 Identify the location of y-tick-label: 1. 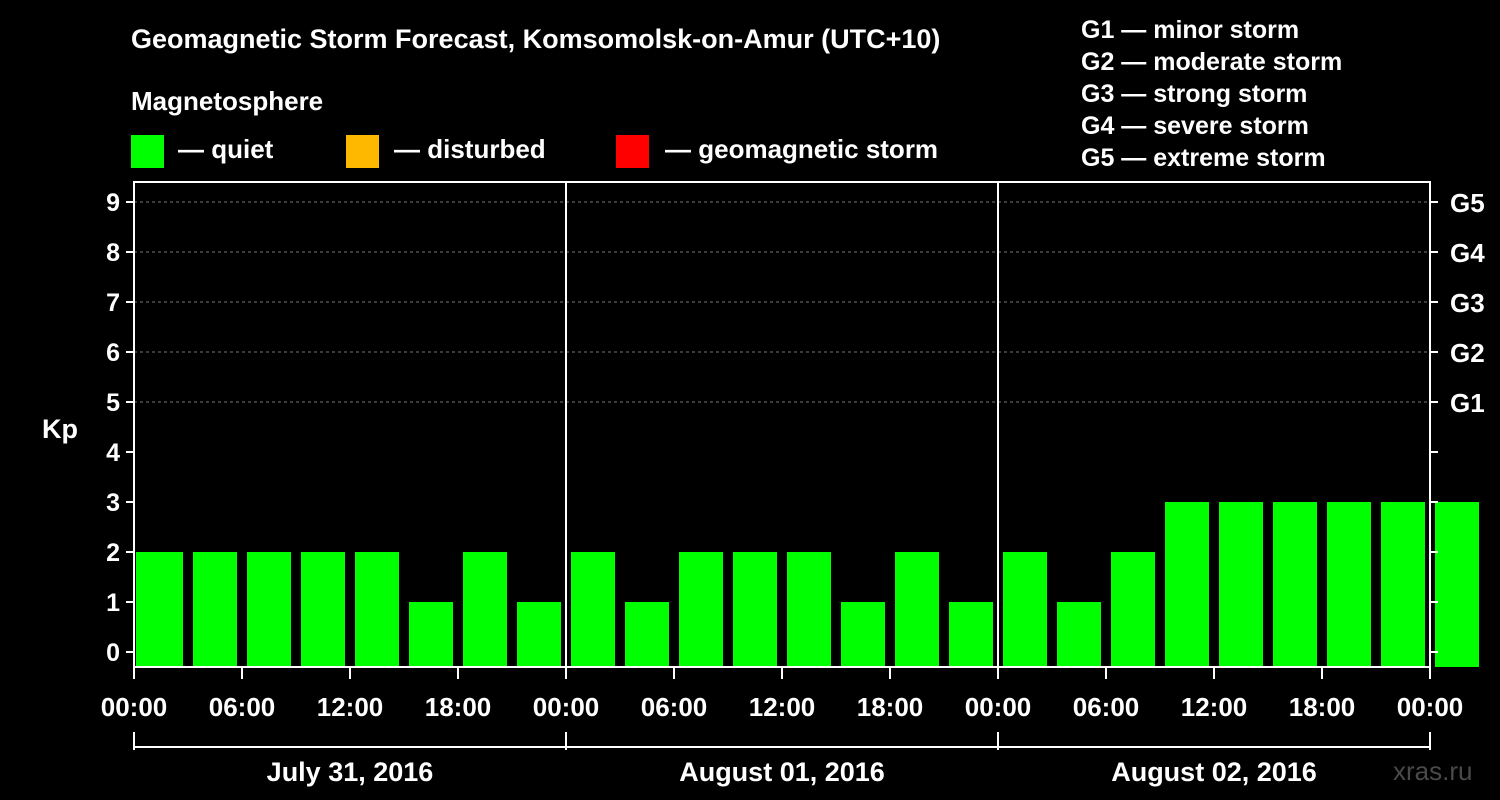
(113, 603).